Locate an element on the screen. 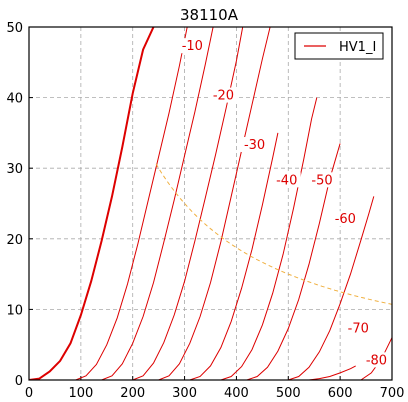 The width and height of the screenshot is (408, 402). curve-label: -30 is located at coordinates (254, 145).